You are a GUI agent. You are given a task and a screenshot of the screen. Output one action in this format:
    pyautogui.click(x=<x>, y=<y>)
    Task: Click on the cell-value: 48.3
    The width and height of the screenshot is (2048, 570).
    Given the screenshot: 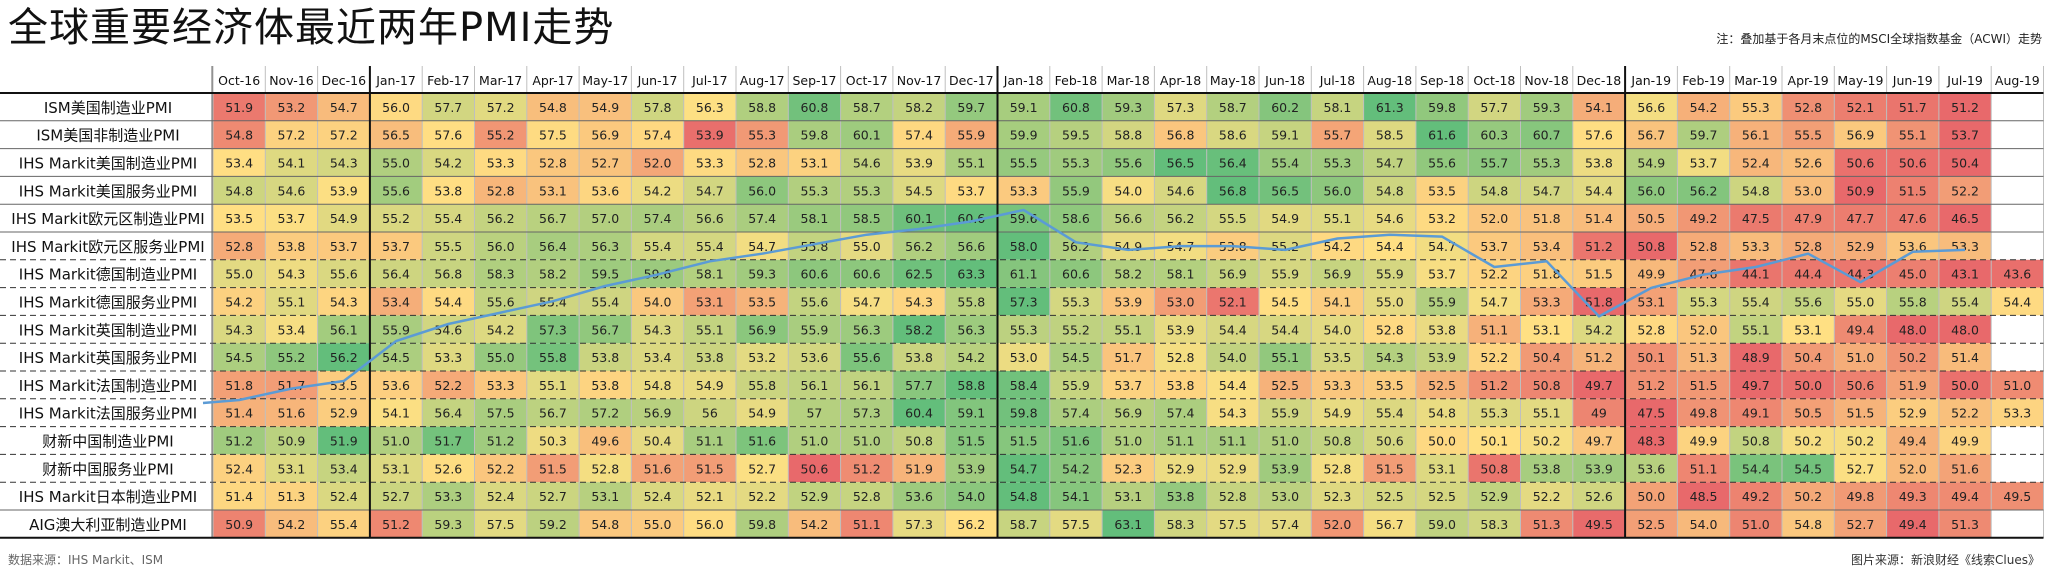 What is the action you would take?
    pyautogui.click(x=1651, y=441)
    